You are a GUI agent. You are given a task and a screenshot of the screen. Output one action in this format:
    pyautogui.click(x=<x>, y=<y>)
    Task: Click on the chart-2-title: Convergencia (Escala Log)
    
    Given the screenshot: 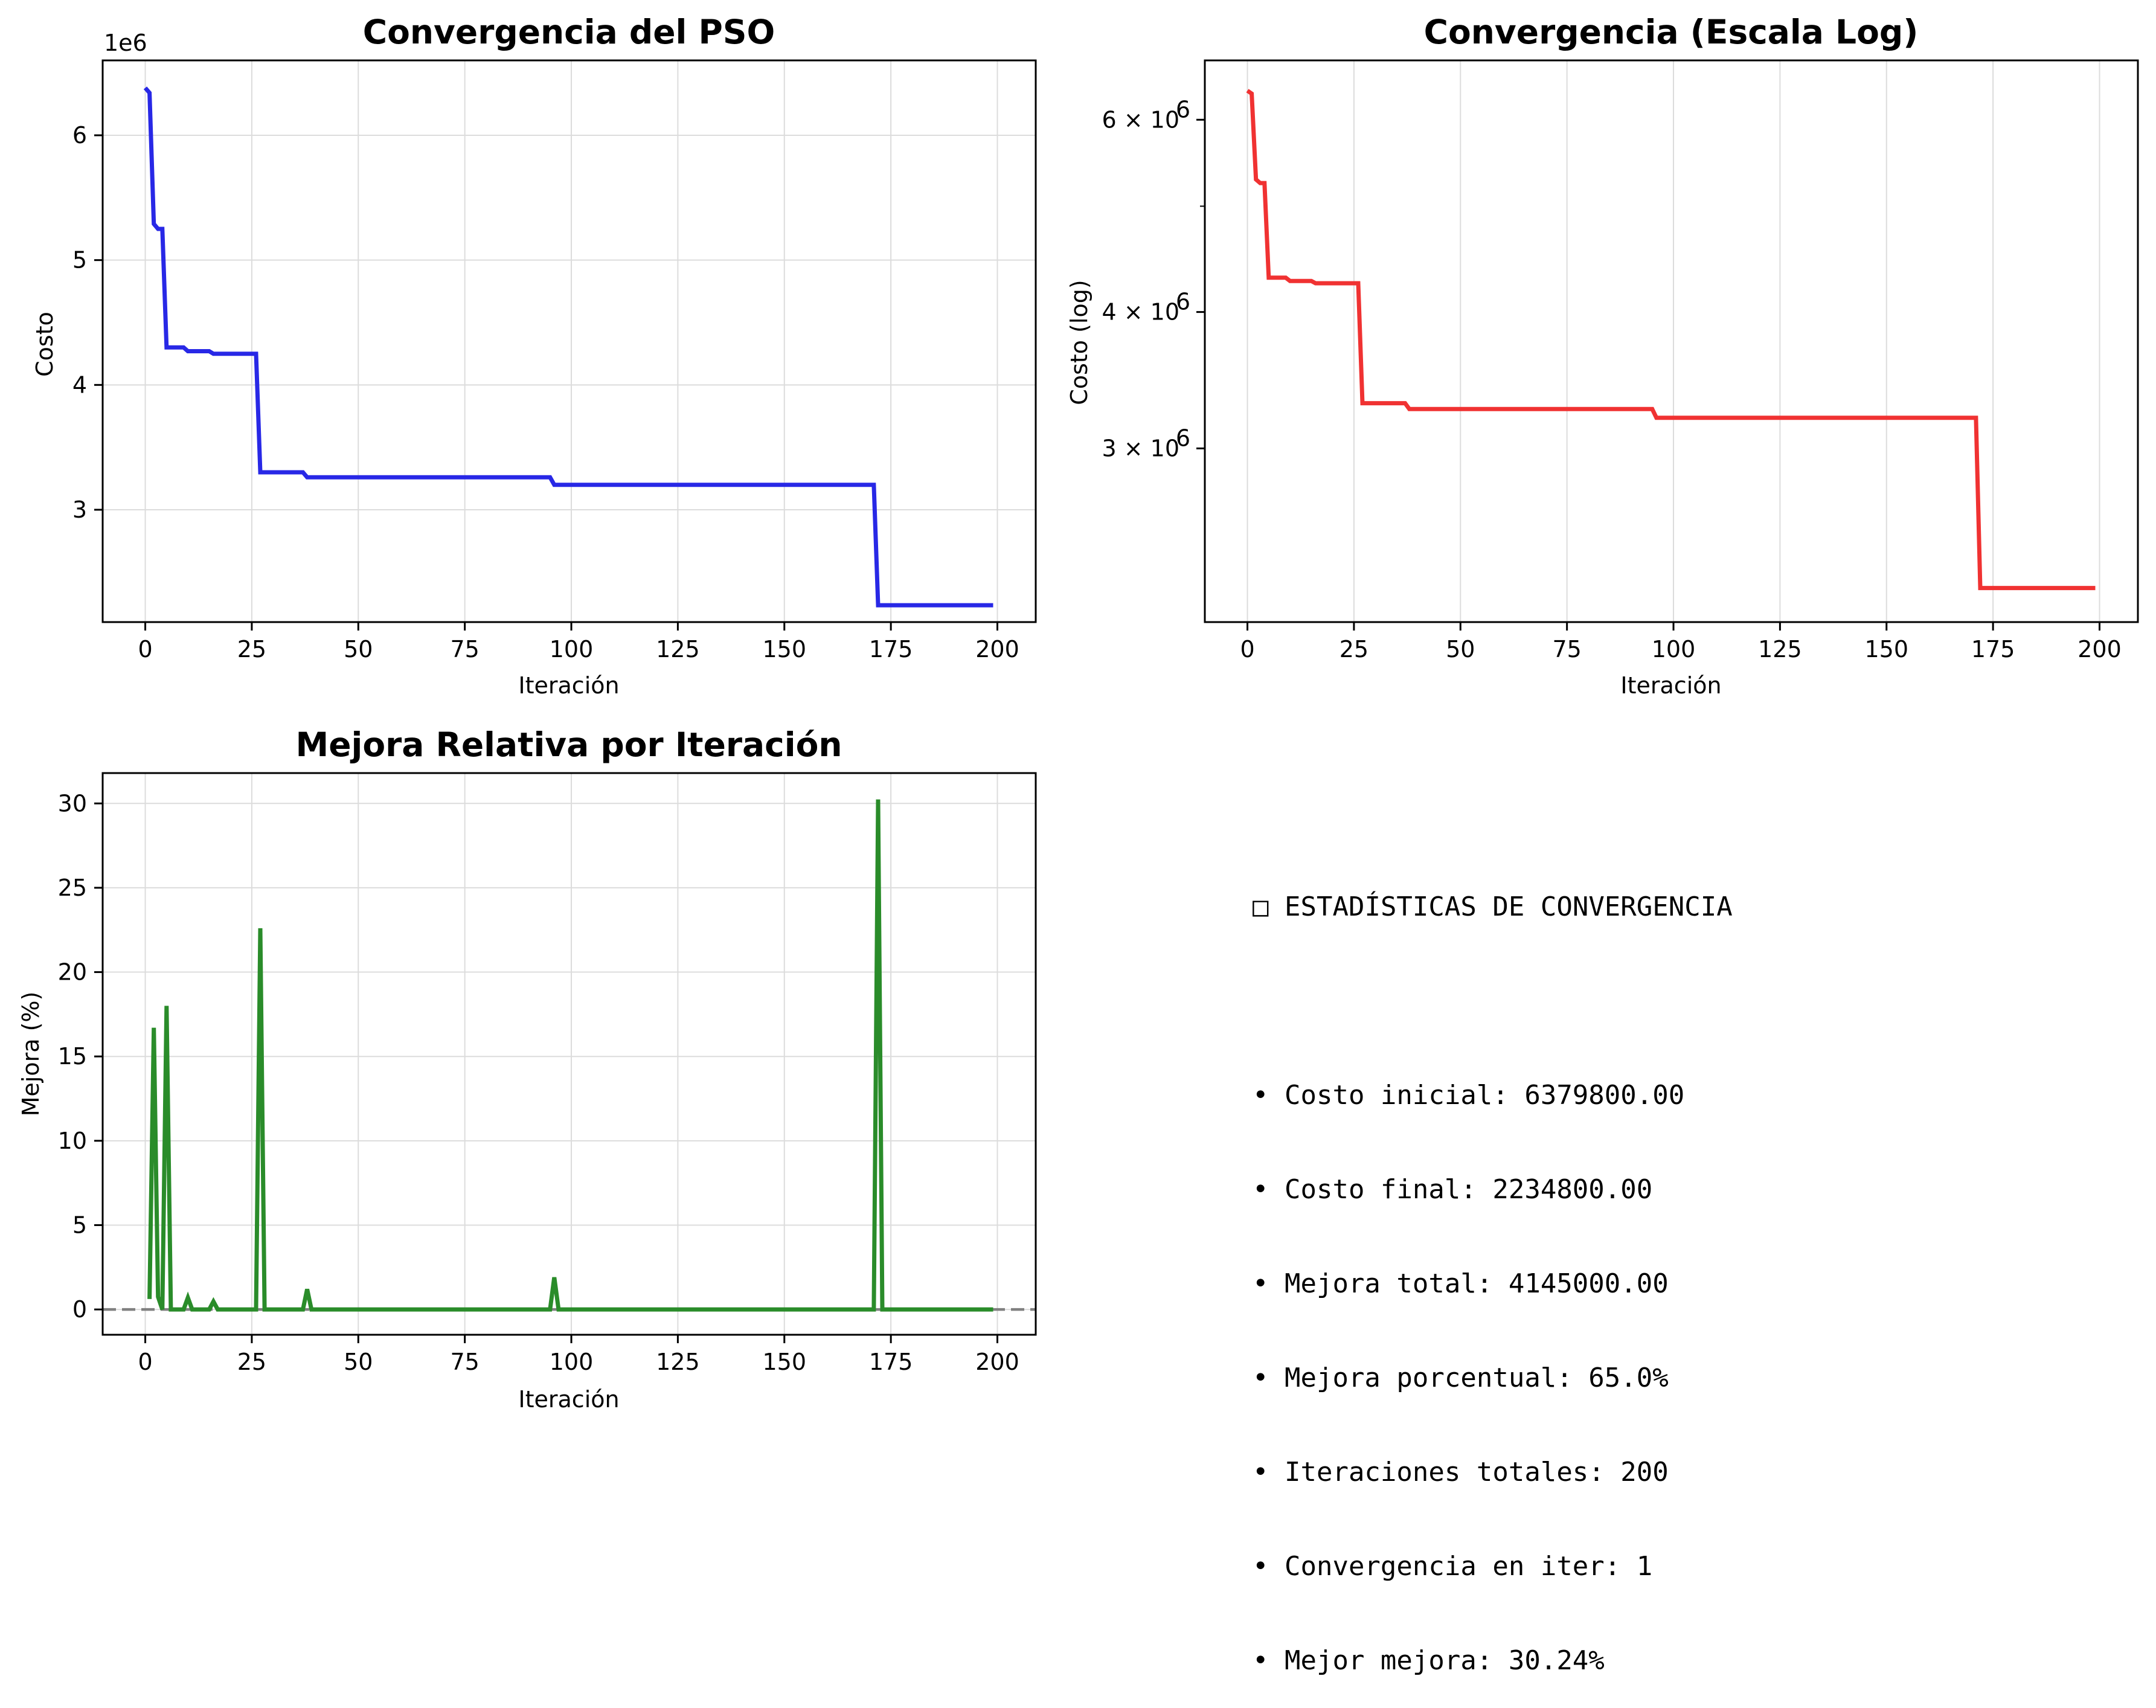 What is the action you would take?
    pyautogui.click(x=1671, y=32)
    